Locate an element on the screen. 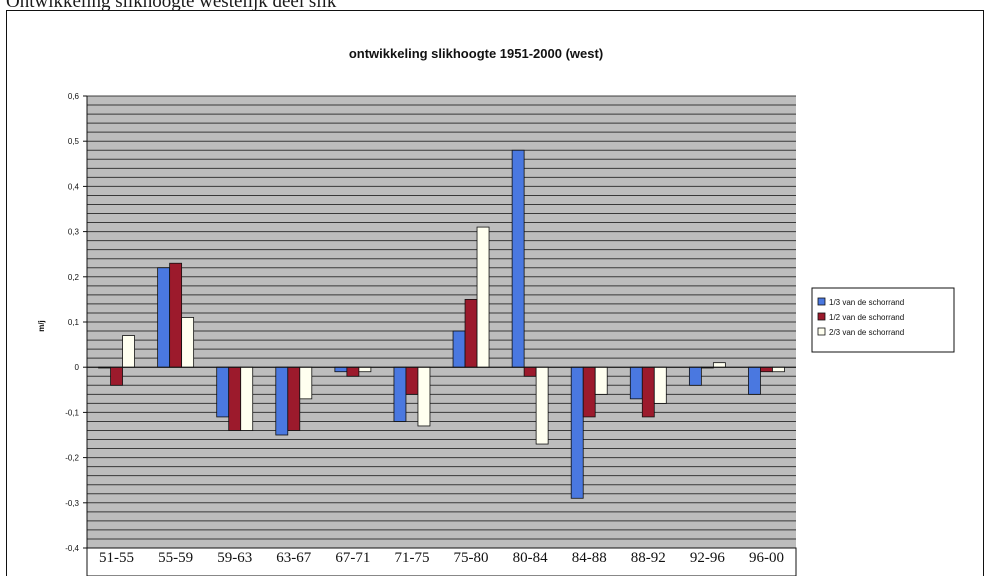 This screenshot has width=986, height=576. x-tick-label: 92-96 is located at coordinates (707, 558).